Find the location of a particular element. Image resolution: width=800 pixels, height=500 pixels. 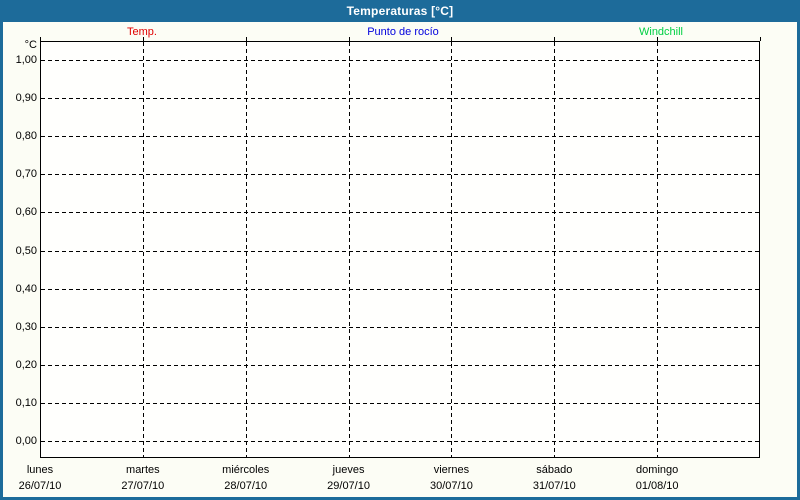

x-date-label: 27/07/10 is located at coordinates (143, 486).